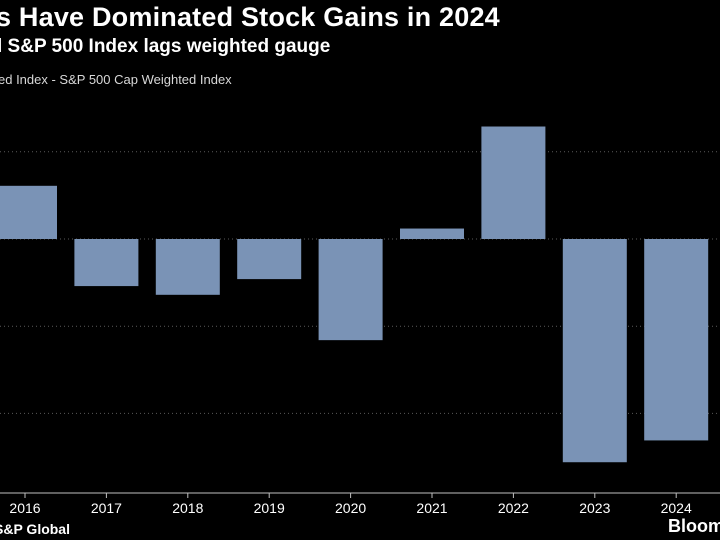 The height and width of the screenshot is (540, 720). What do you see at coordinates (35, 529) in the screenshot?
I see `source-note: S&P Global` at bounding box center [35, 529].